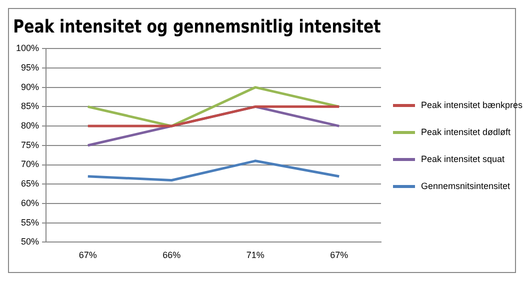 The image size is (524, 281). Describe the element at coordinates (30, 106) in the screenshot. I see `y-tick-label: 85%` at that location.